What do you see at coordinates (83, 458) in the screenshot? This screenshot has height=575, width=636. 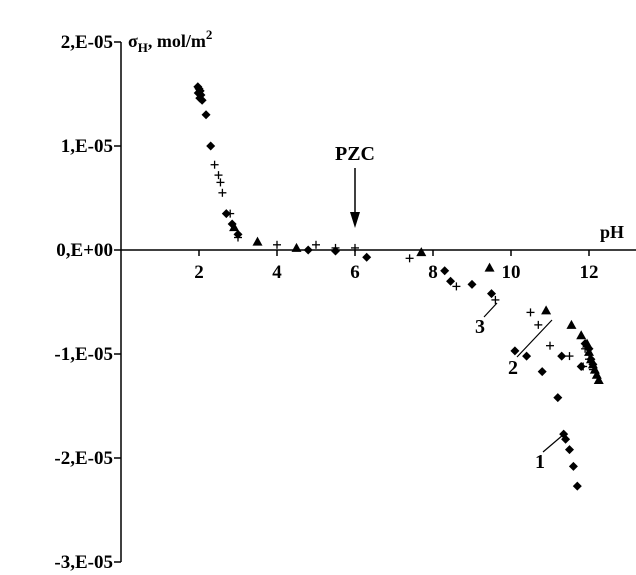 I see `y-tick-label: -2,E-05` at bounding box center [83, 458].